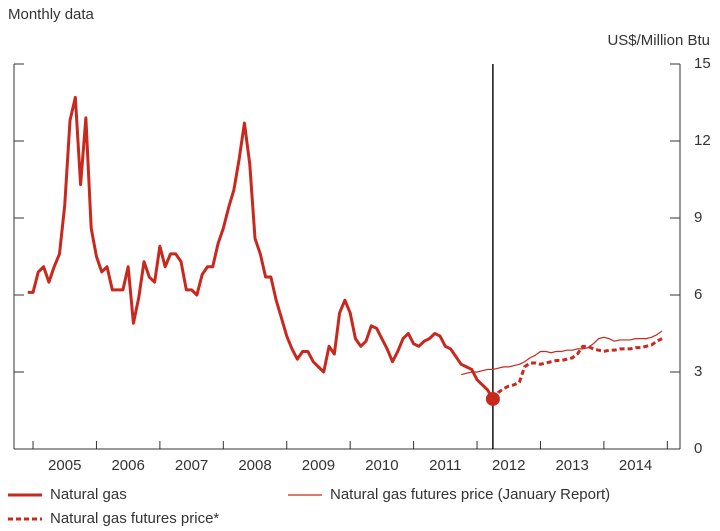 This screenshot has width=720, height=531. Describe the element at coordinates (318, 465) in the screenshot. I see `x-tick-label: 2009` at that location.